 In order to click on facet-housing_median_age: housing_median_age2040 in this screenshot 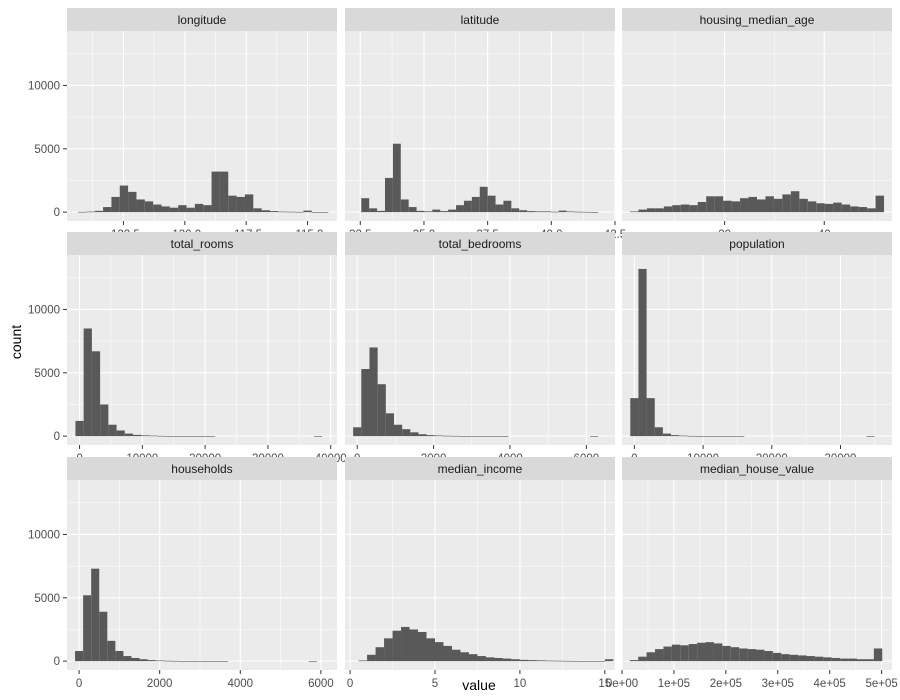, I will do `click(757, 124)`.